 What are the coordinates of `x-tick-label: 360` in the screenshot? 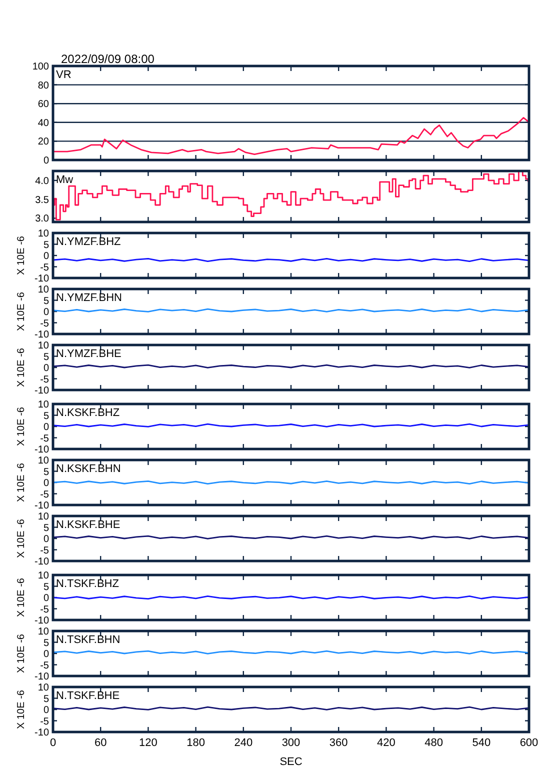 It's located at (338, 743).